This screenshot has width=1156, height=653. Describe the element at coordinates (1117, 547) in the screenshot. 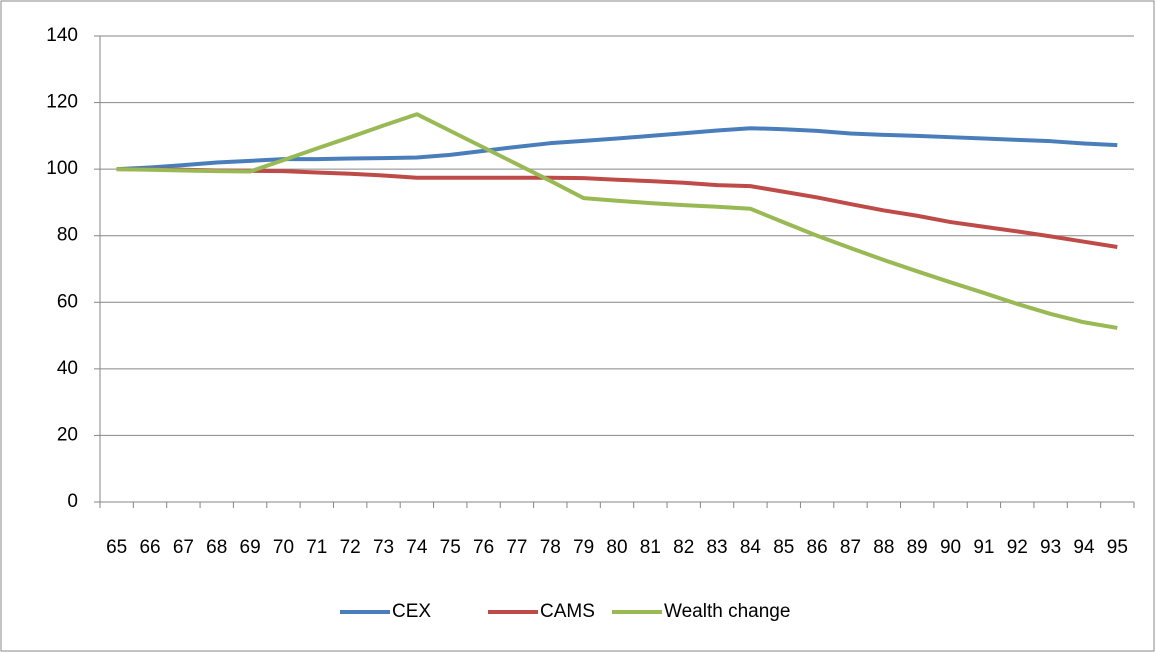

I see `x-tick-label: 95` at that location.